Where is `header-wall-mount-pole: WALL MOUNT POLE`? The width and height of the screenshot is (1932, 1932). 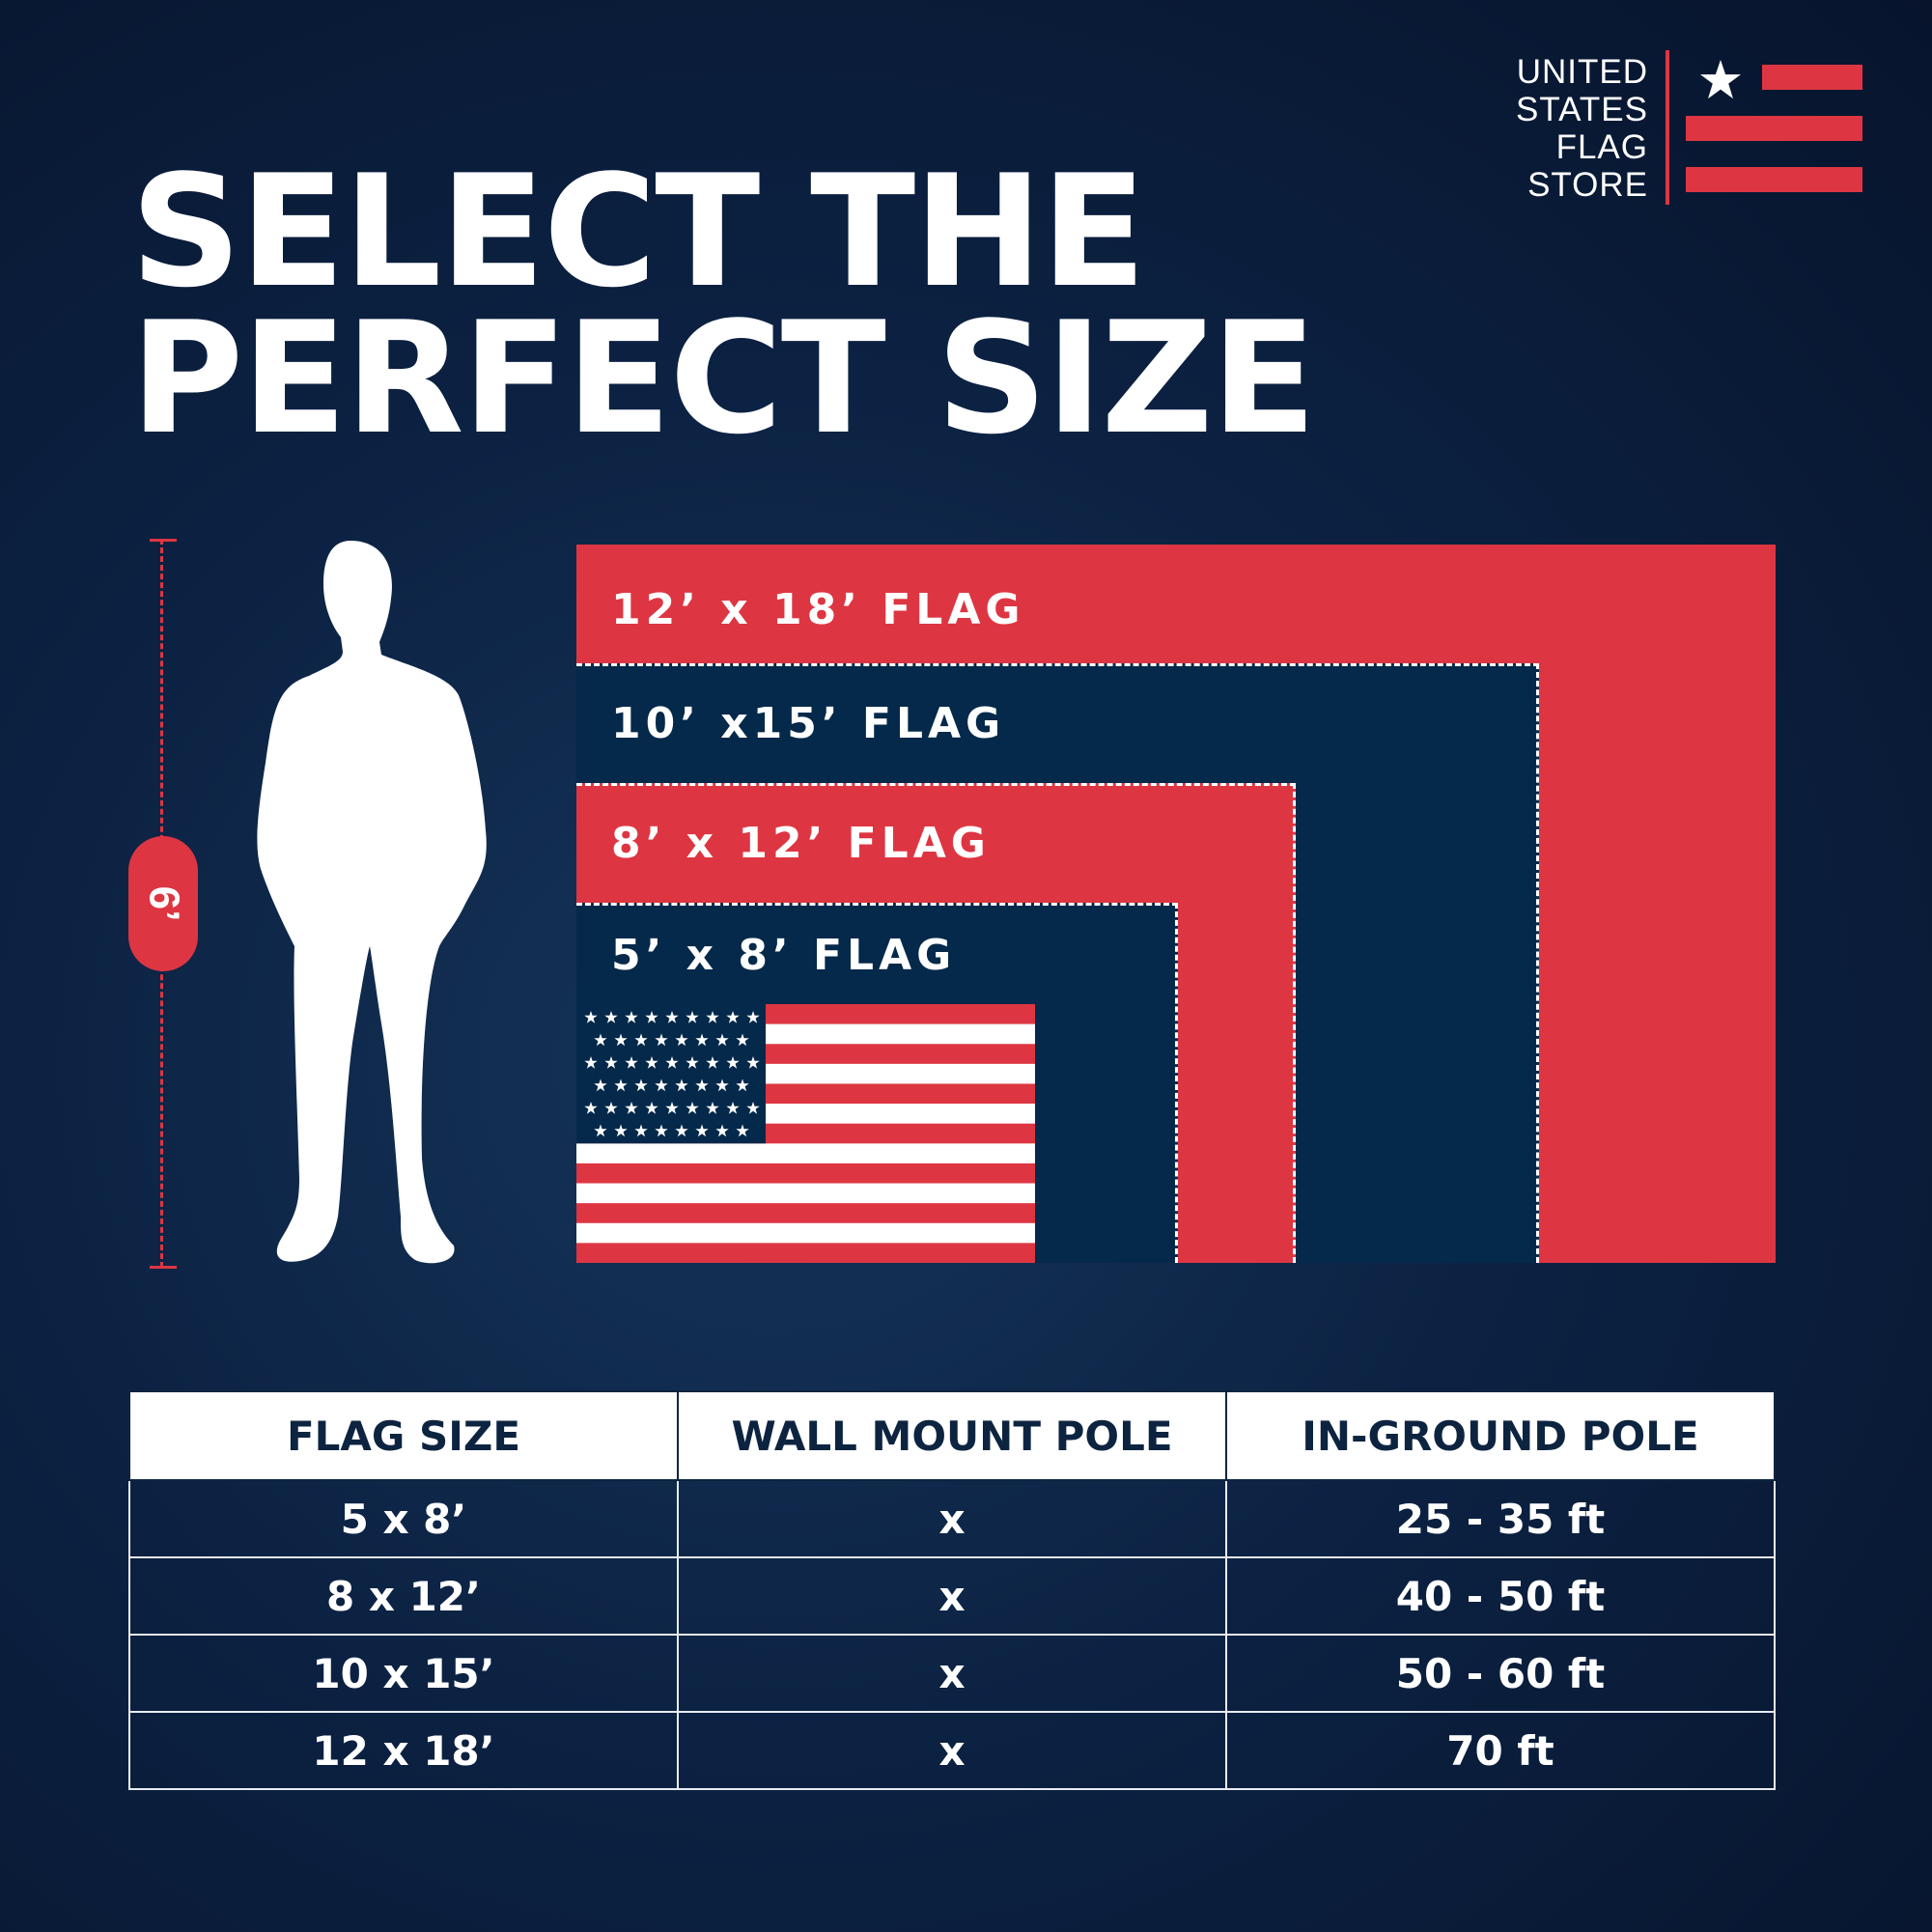
header-wall-mount-pole: WALL MOUNT POLE is located at coordinates (952, 1436).